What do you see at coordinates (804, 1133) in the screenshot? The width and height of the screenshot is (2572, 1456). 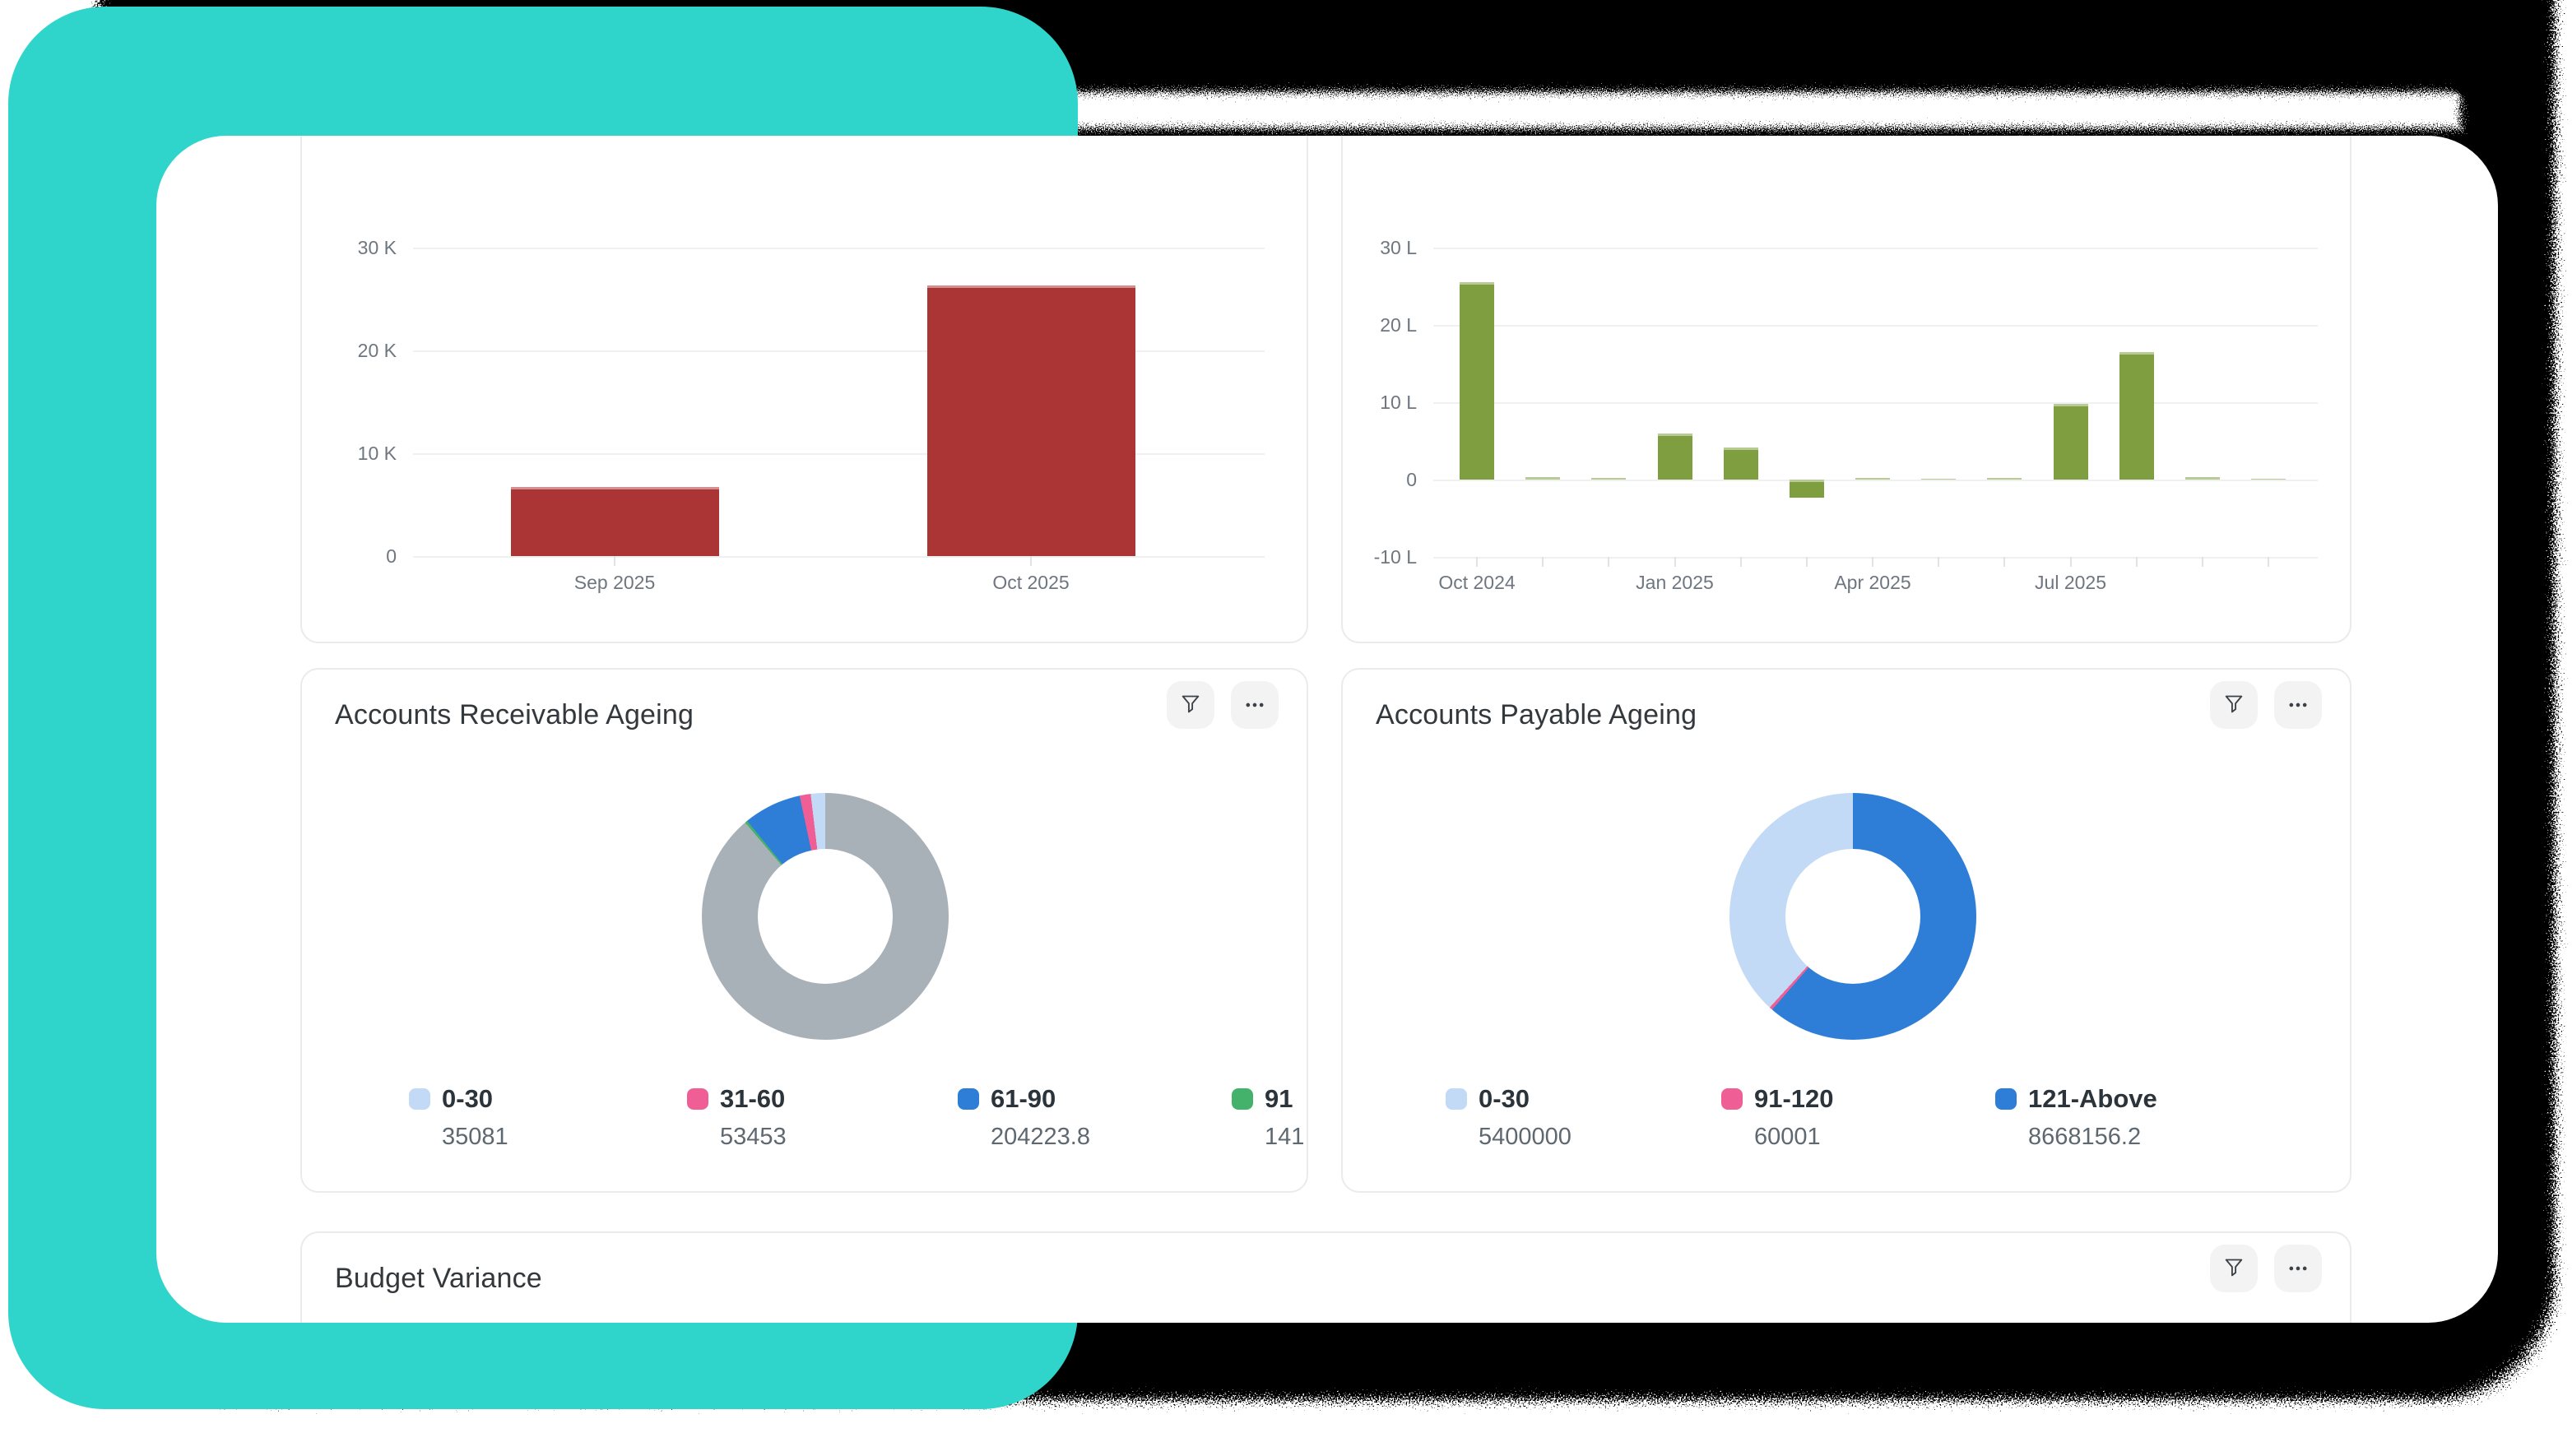 I see `ar-ageing-legend: 0-30 35081 31-60 53453 61-90 204223.8 91 141` at bounding box center [804, 1133].